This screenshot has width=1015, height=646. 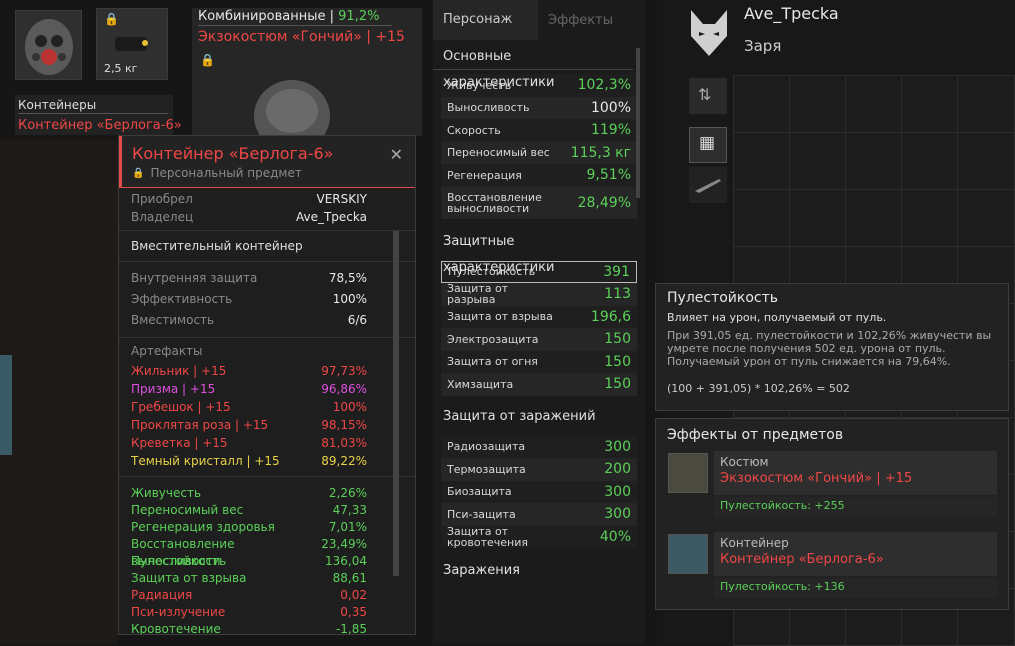 I want to click on stat-row: Защита от огня 150, so click(x=539, y=361).